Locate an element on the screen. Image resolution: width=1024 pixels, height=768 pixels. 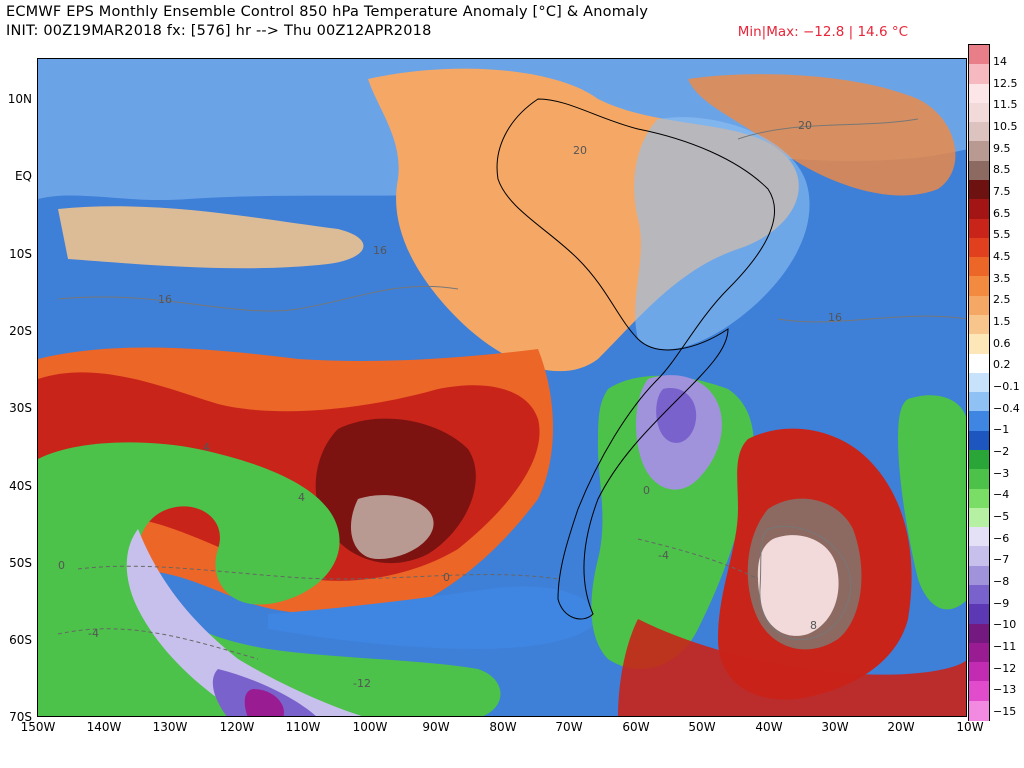
color-scale-bar is located at coordinates (979, 382).